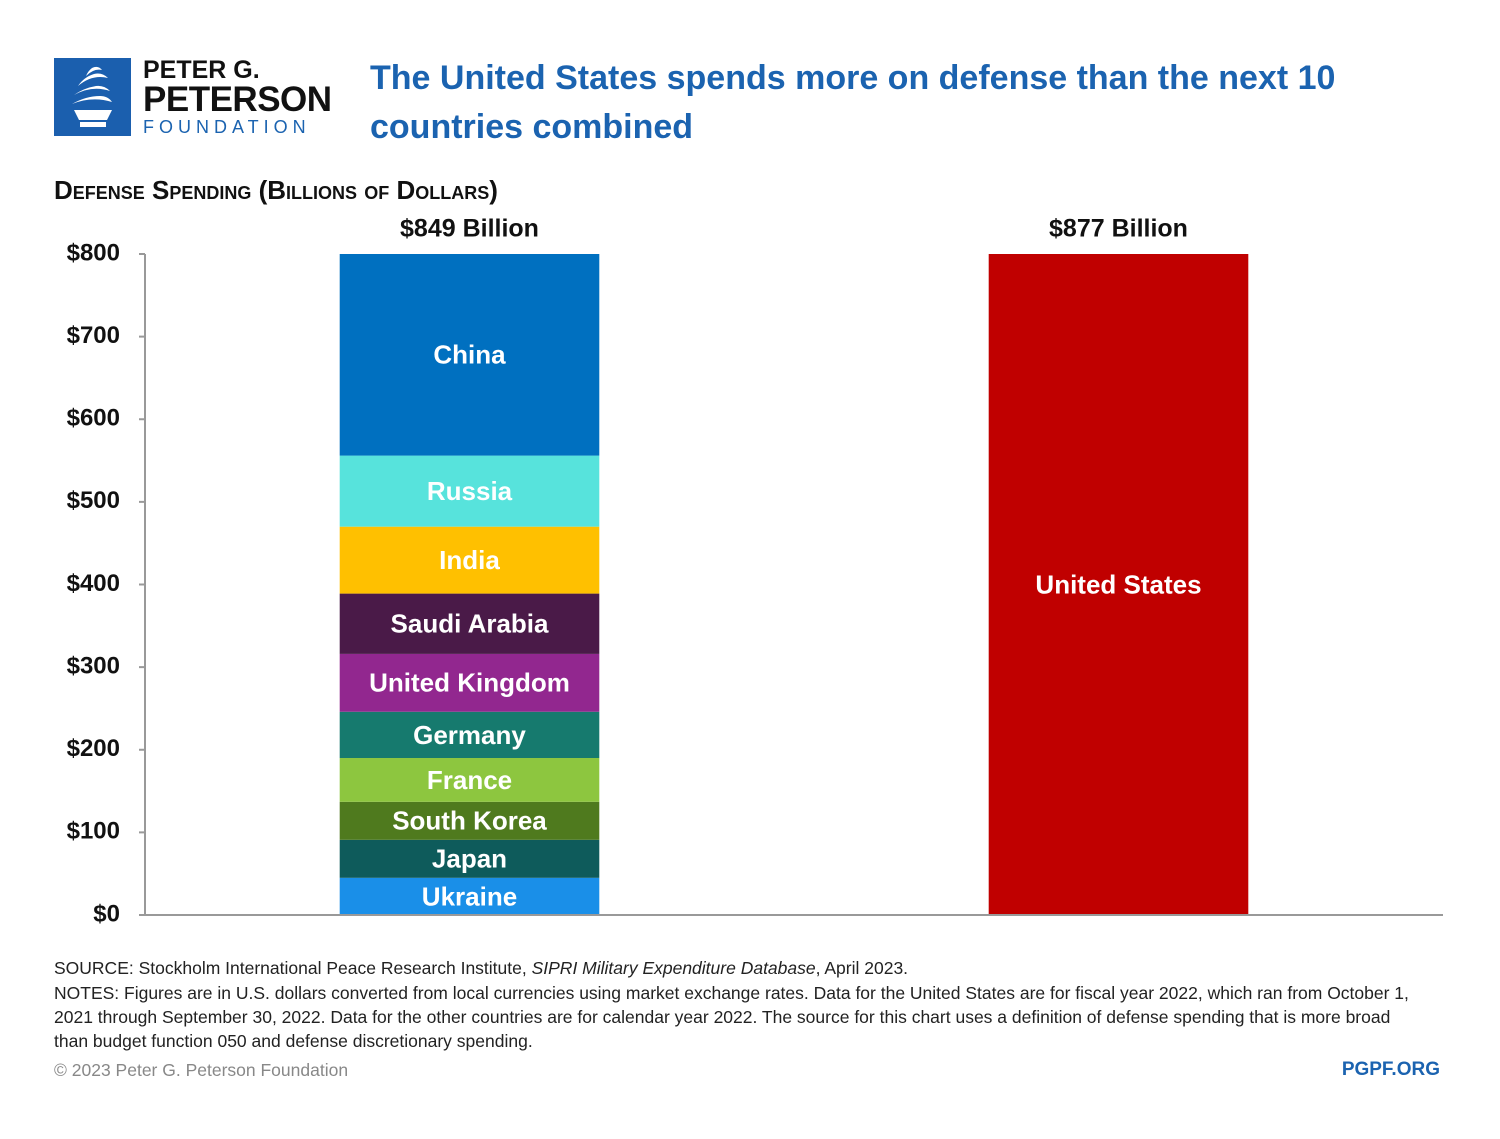 The height and width of the screenshot is (1139, 1500). What do you see at coordinates (93, 418) in the screenshot?
I see `y-tick-label: $600` at bounding box center [93, 418].